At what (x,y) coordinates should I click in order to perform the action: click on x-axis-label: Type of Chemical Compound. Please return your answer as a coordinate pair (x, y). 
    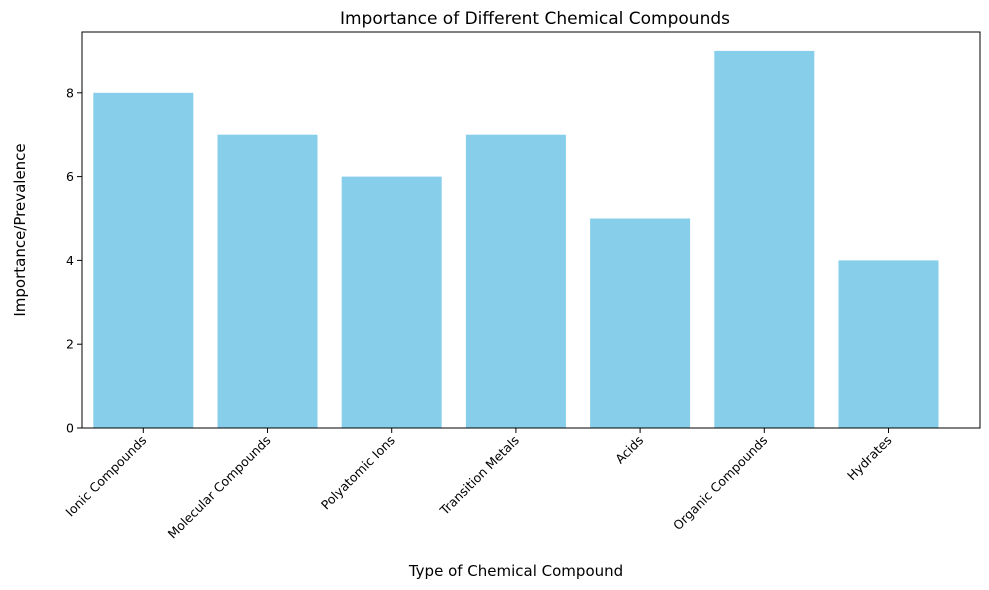
    Looking at the image, I should click on (515, 571).